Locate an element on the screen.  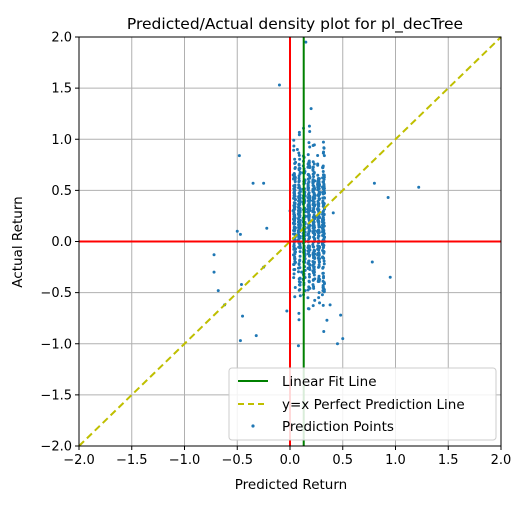
legend-points-label: Prediction Points is located at coordinates (338, 427).